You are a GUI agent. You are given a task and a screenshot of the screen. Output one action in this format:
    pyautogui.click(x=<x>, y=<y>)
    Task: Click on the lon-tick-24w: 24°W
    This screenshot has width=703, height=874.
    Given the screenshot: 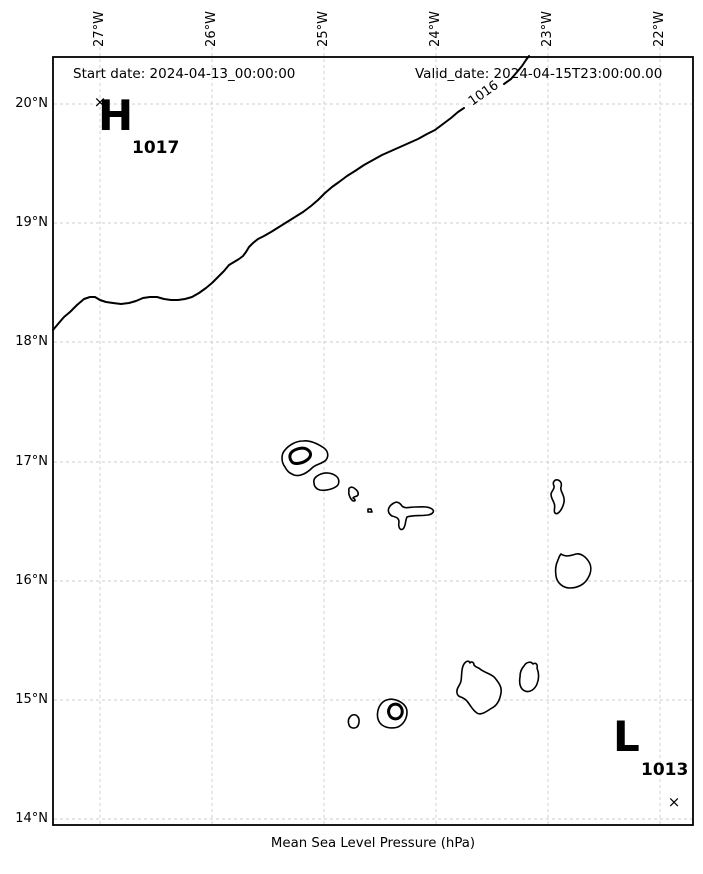 What is the action you would take?
    pyautogui.click(x=435, y=29)
    